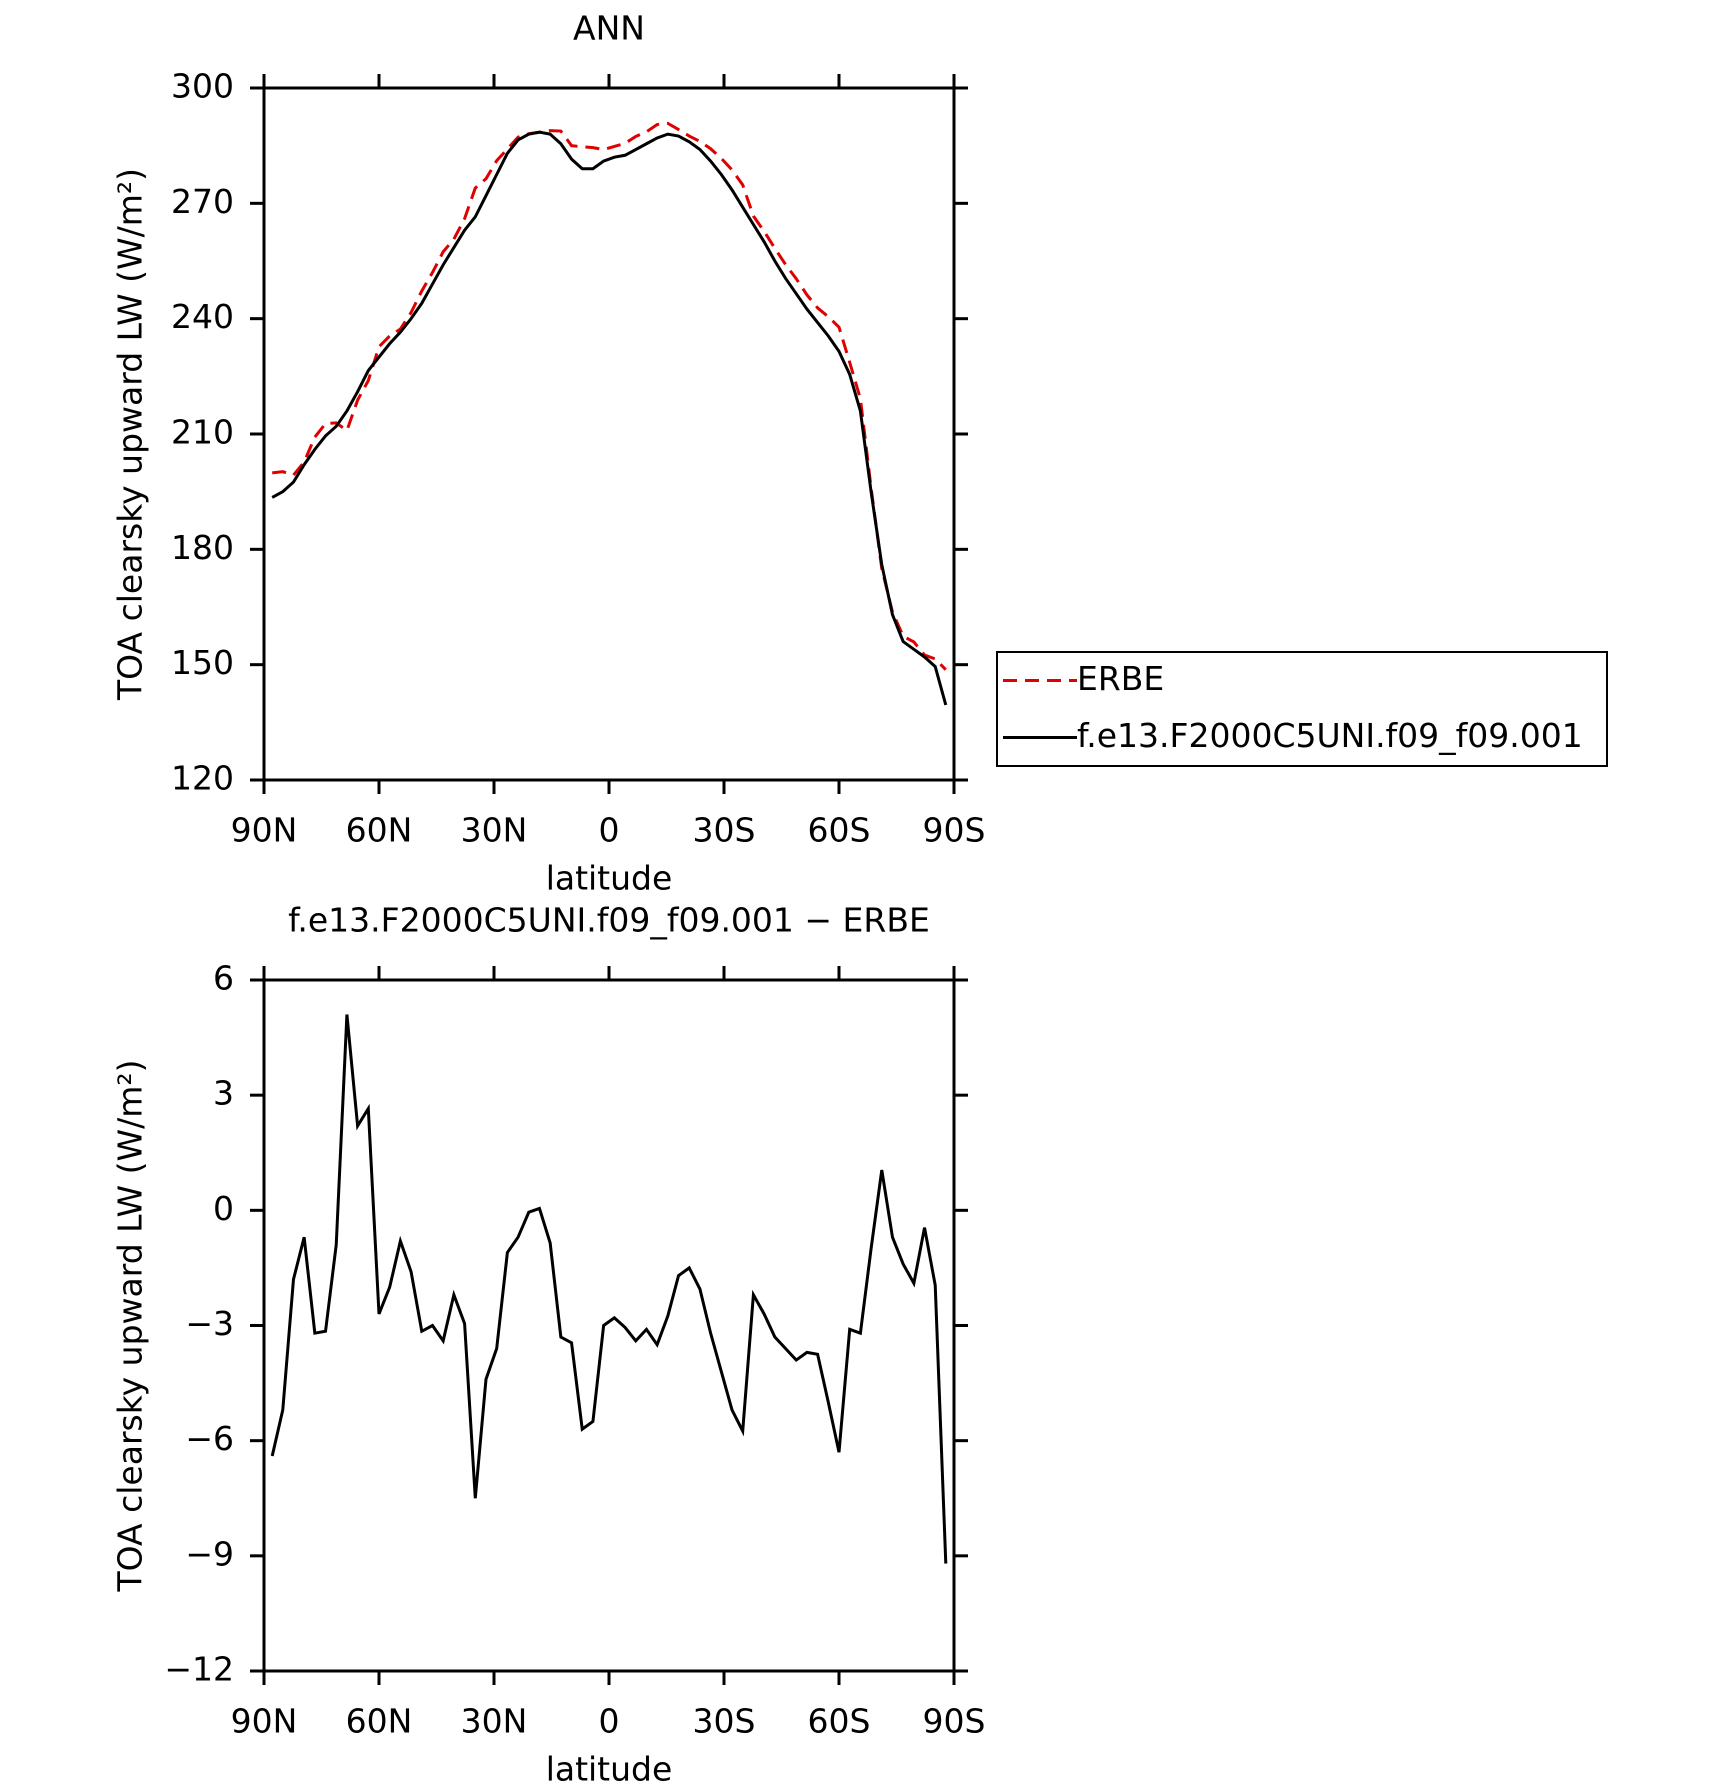 This screenshot has height=1783, width=1710. What do you see at coordinates (609, 920) in the screenshot?
I see `chart-title: f.e13.F2000C5UNI.f09_f09.001 − ERBE` at bounding box center [609, 920].